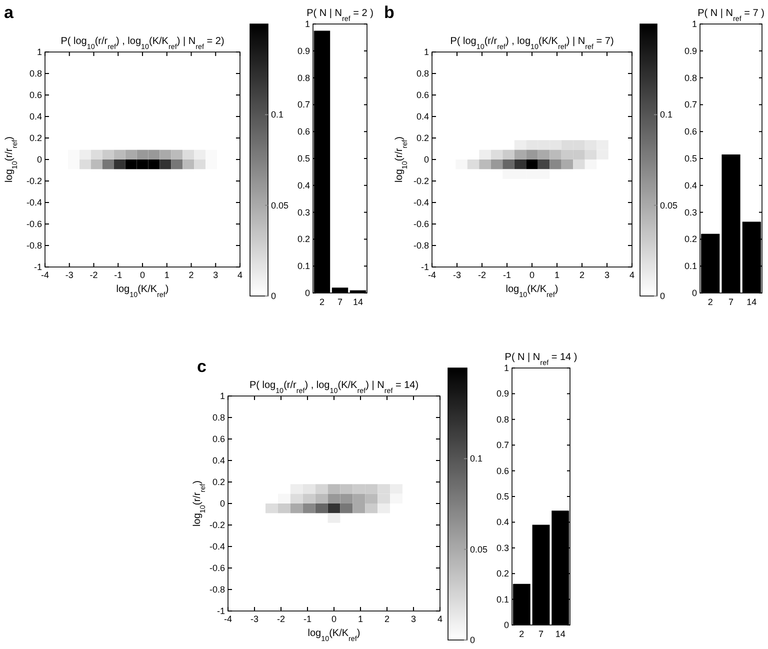 Image resolution: width=768 pixels, height=649 pixels. I want to click on chart-title: P( N | N$_{ref}$ = 7 ), so click(731, 15).